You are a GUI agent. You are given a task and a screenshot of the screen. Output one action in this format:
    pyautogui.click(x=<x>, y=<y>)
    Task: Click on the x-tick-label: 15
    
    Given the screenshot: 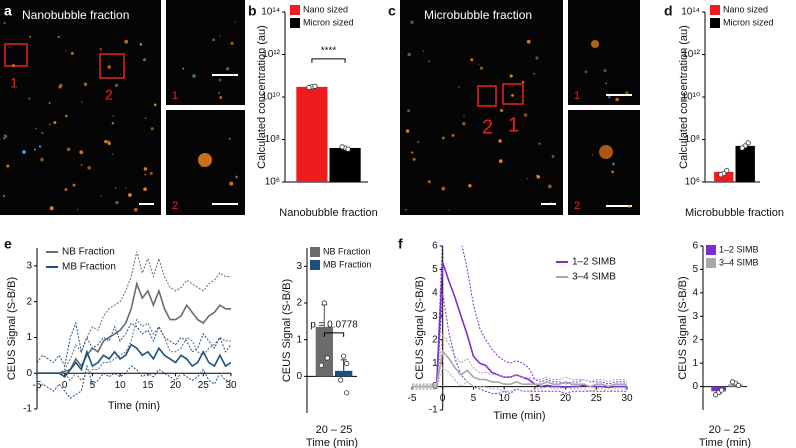 What is the action you would take?
    pyautogui.click(x=148, y=385)
    